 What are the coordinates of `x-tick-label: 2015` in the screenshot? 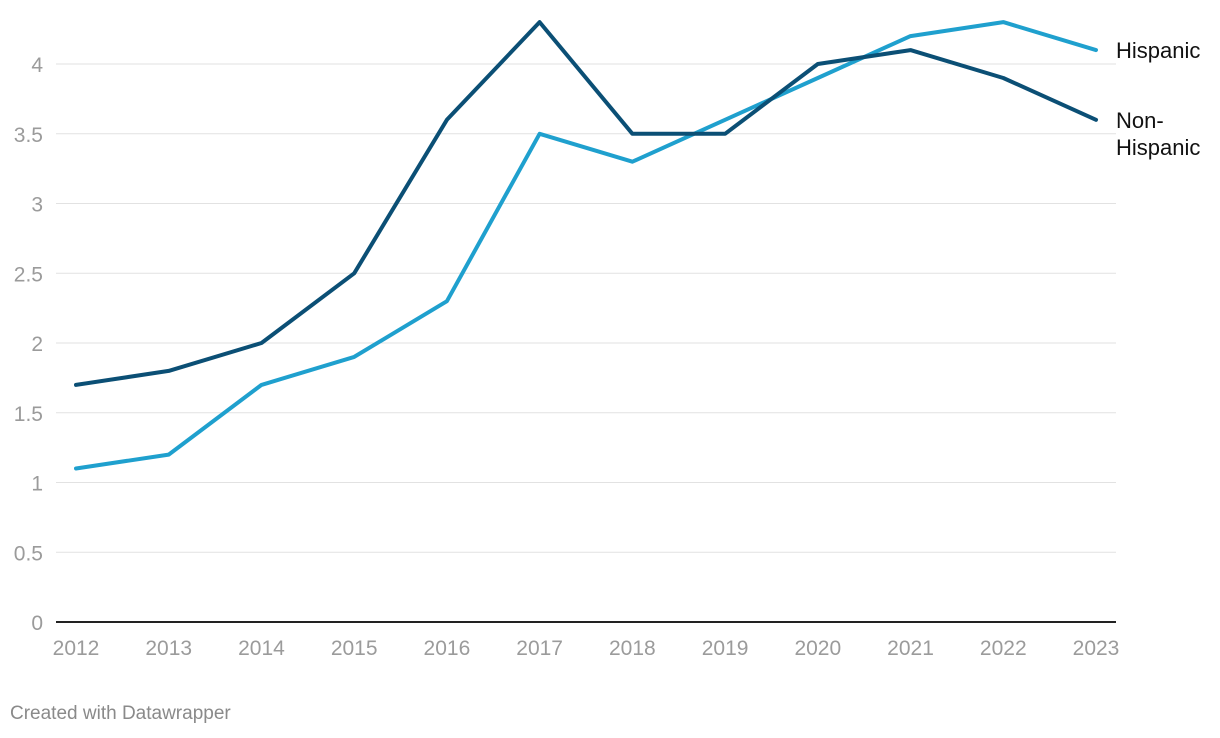 It's located at (354, 648).